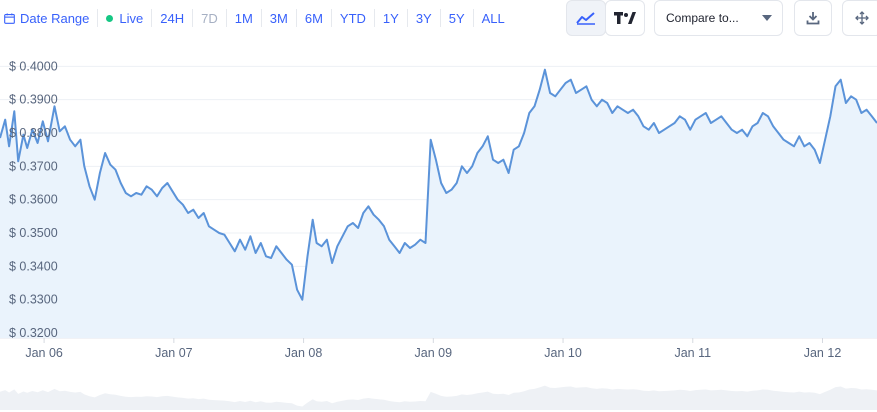 Image resolution: width=877 pixels, height=412 pixels. I want to click on x-tick-label: Jan 07, so click(174, 353).